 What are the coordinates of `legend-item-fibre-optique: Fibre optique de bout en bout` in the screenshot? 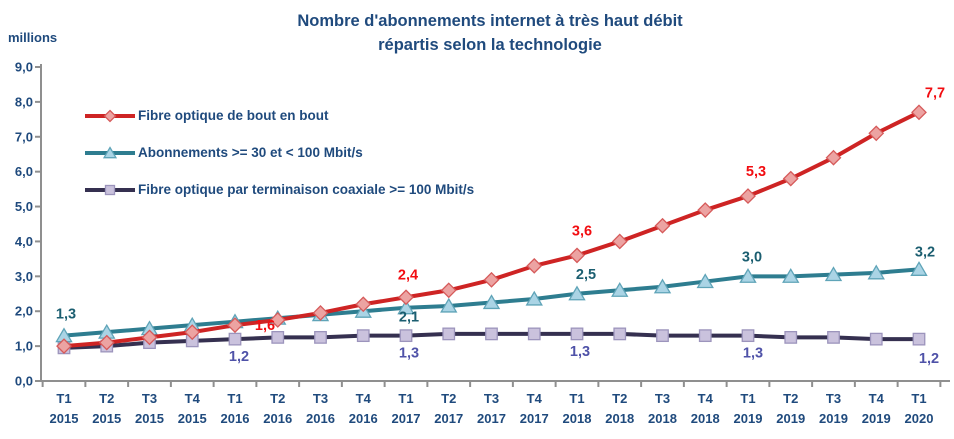 It's located at (279, 115).